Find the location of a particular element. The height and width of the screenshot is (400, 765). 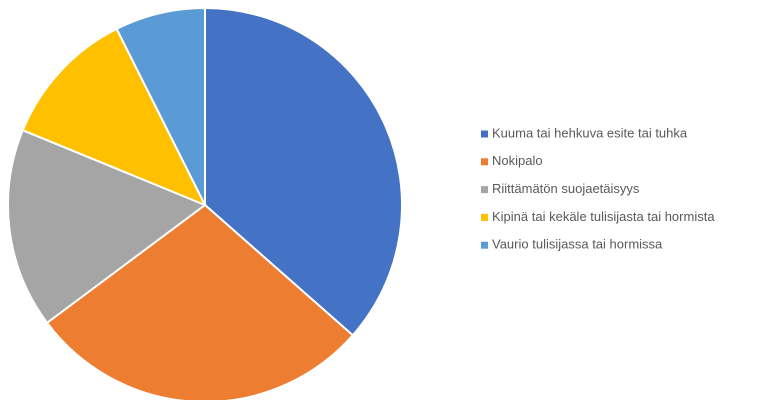

legend-label: Nokipalo is located at coordinates (517, 160).